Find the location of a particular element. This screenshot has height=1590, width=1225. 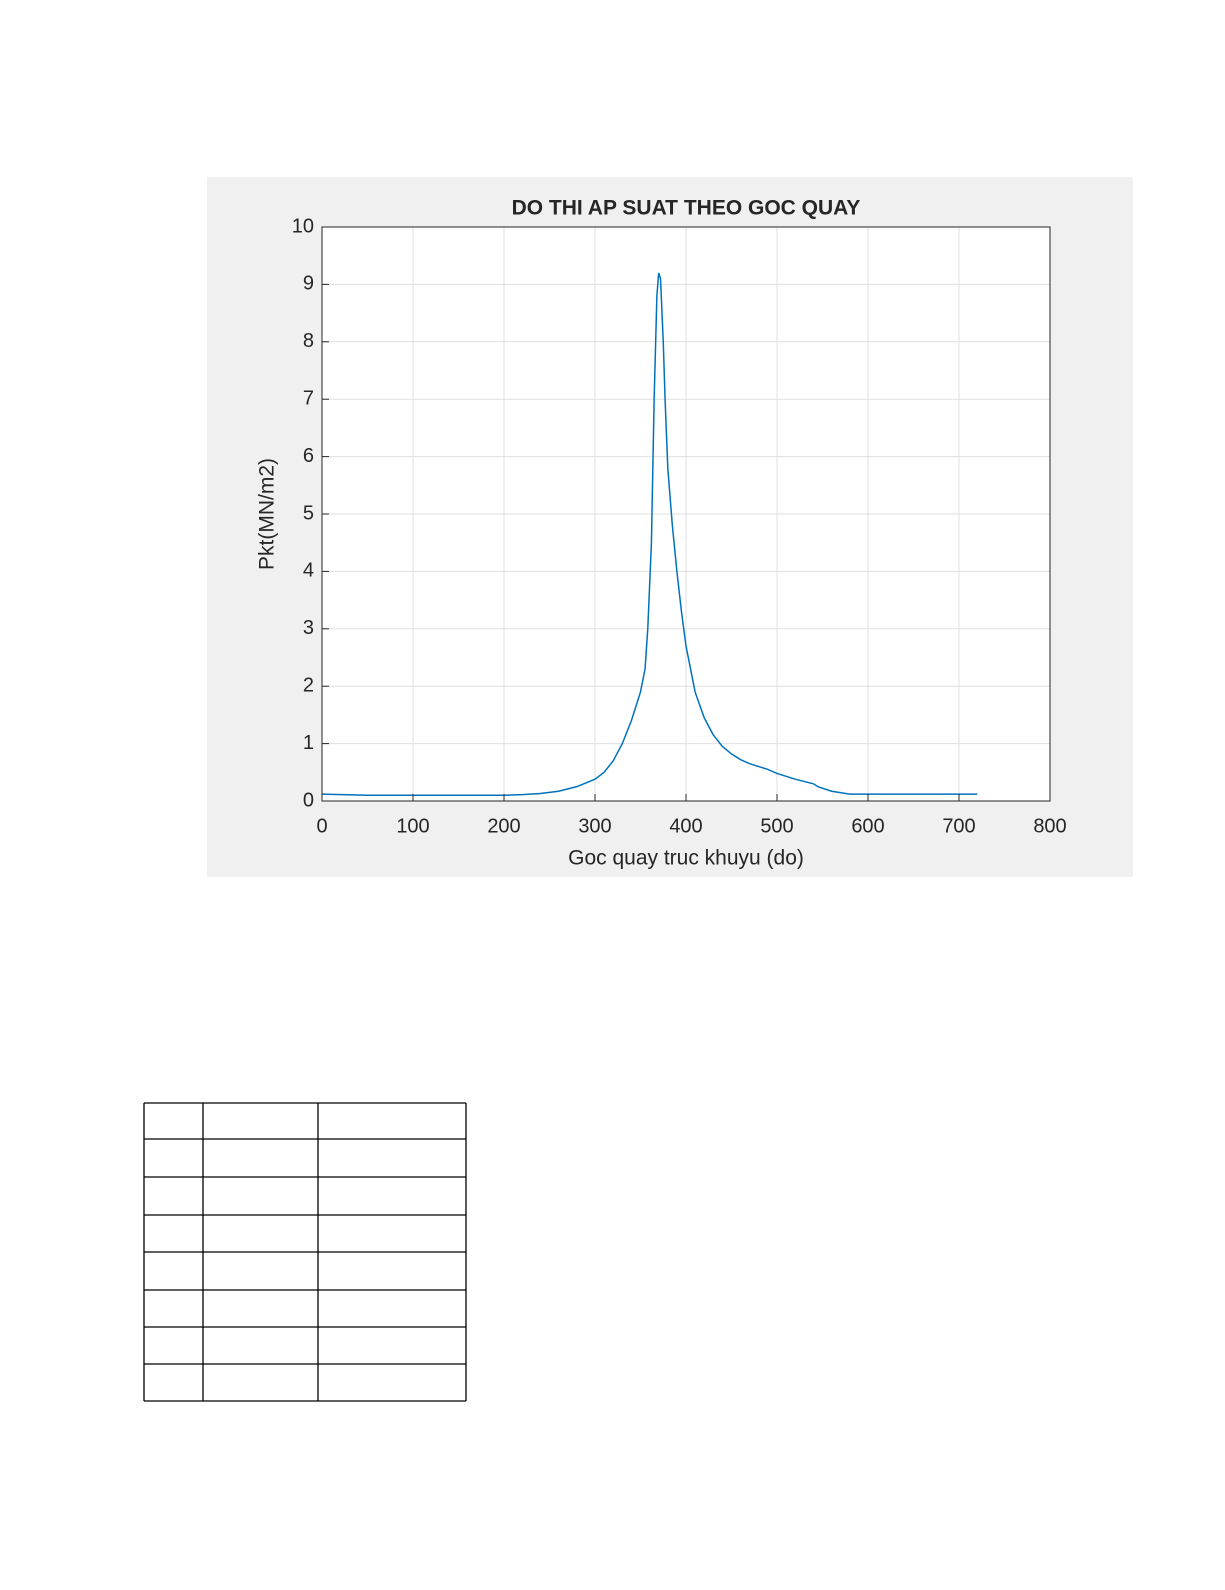

x-tick-label: 100 is located at coordinates (412, 826).